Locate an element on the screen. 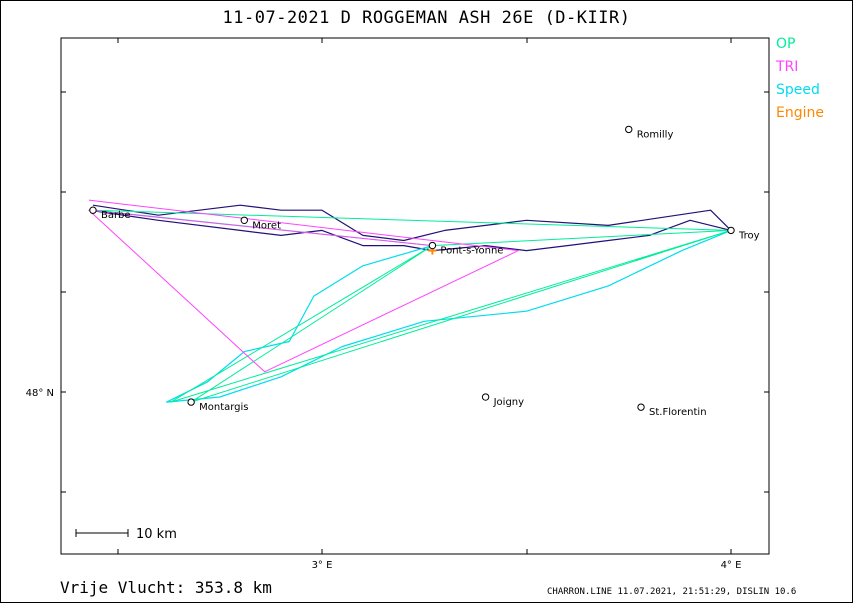 The height and width of the screenshot is (603, 853). town-label: Troy is located at coordinates (749, 235).